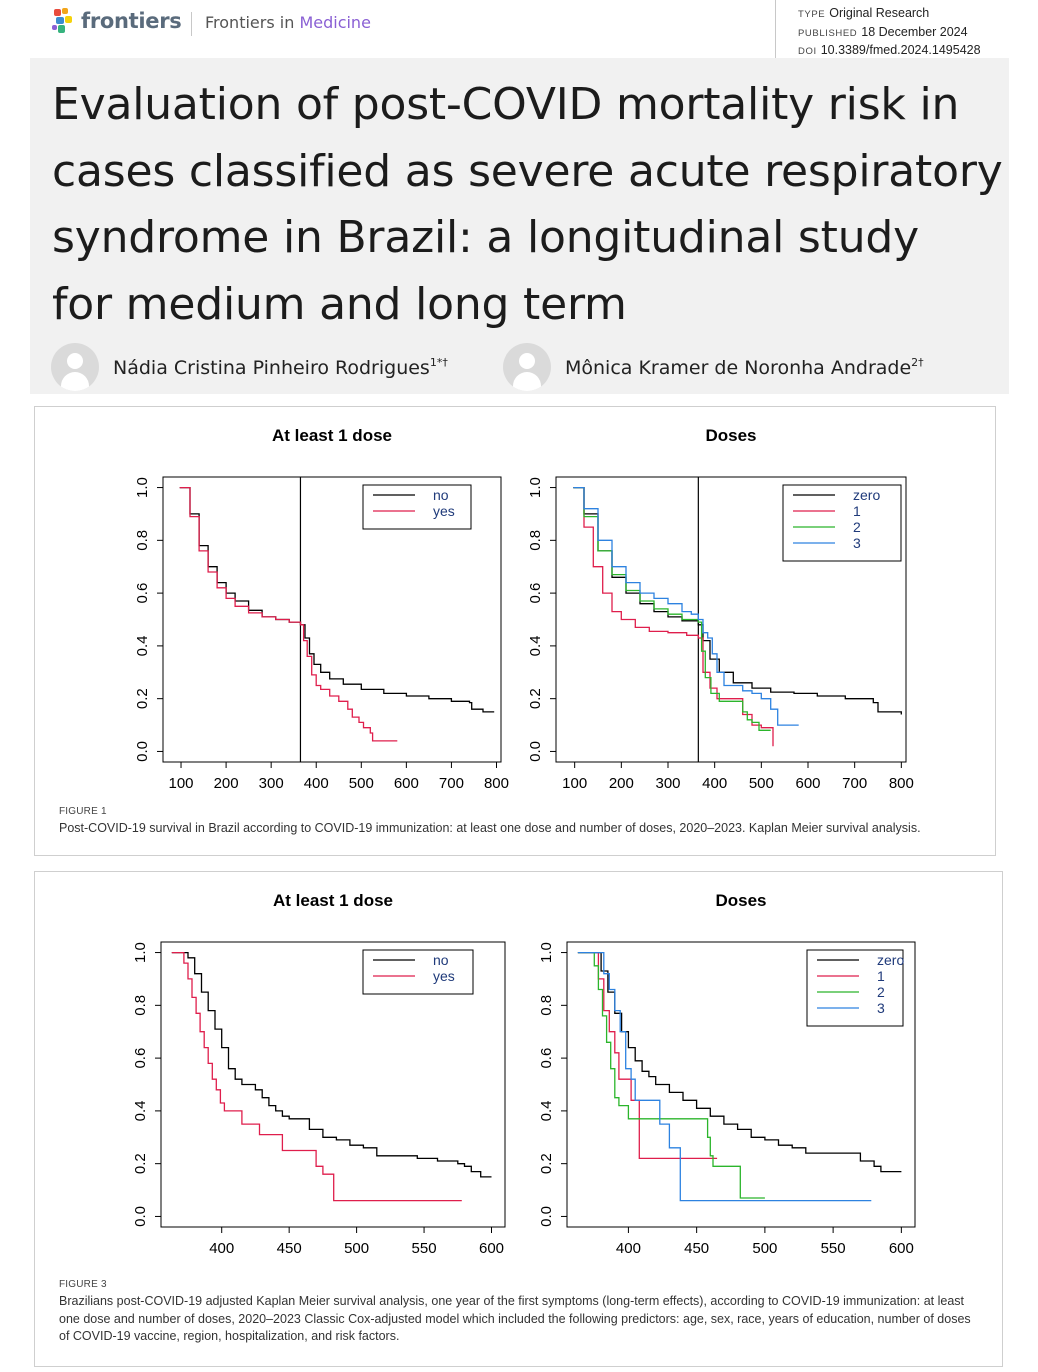  What do you see at coordinates (331, 1064) in the screenshot?
I see `series-line-no` at bounding box center [331, 1064].